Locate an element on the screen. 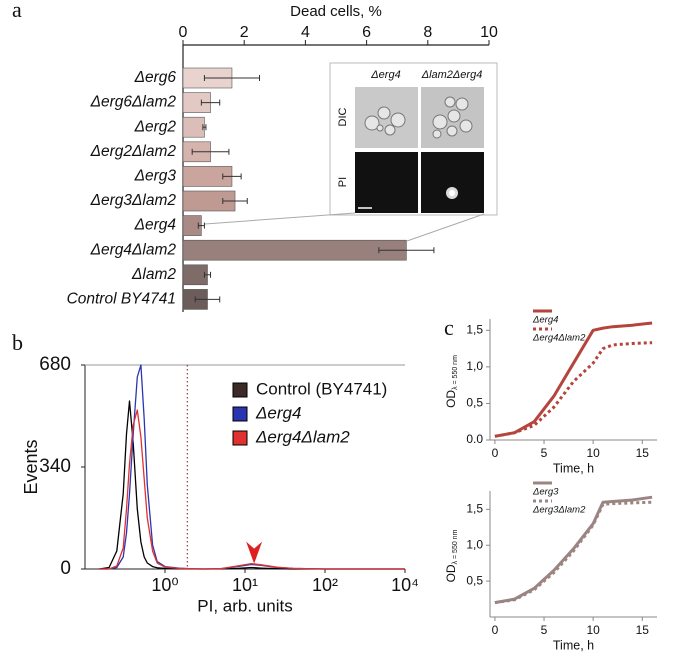 Image resolution: width=673 pixels, height=656 pixels. cells is located at coordinates (418, 117).